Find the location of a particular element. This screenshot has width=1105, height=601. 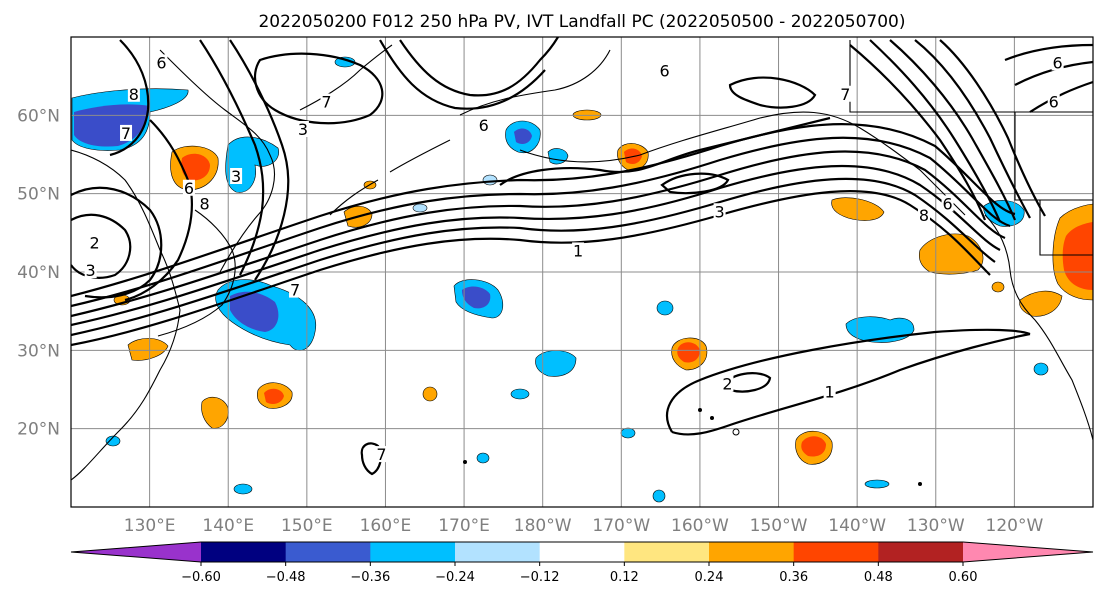

colorbar-tick-label: −0.36 is located at coordinates (370, 577).